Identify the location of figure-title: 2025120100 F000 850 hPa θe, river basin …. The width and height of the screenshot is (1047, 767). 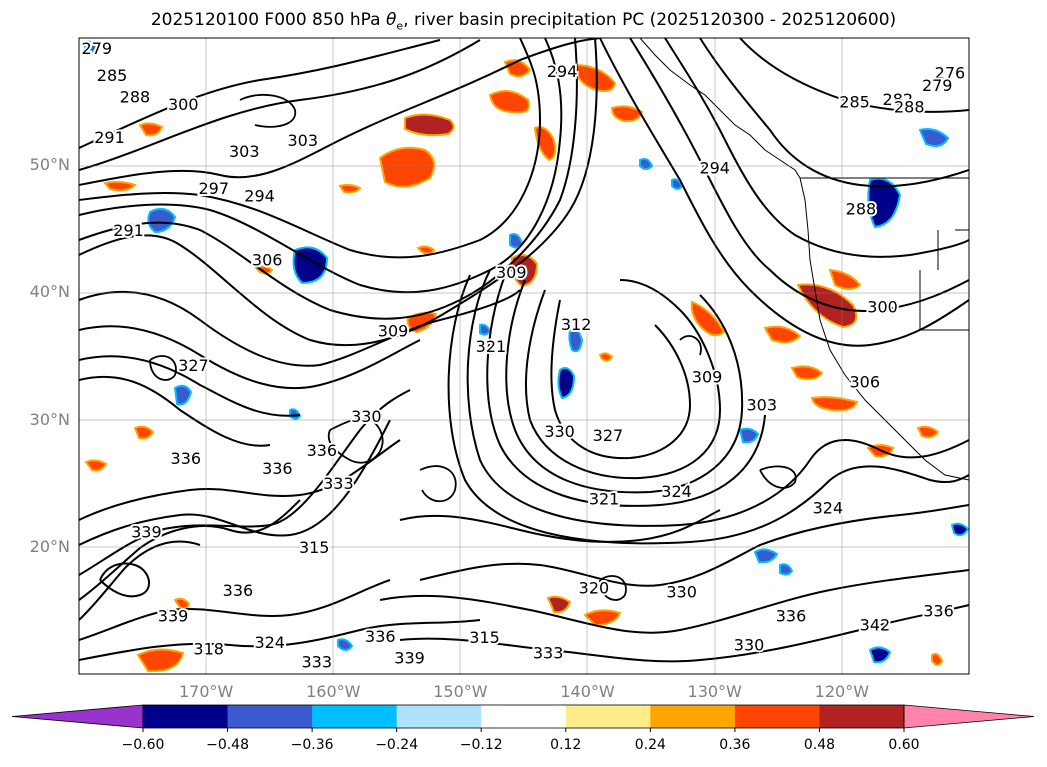
(523, 21).